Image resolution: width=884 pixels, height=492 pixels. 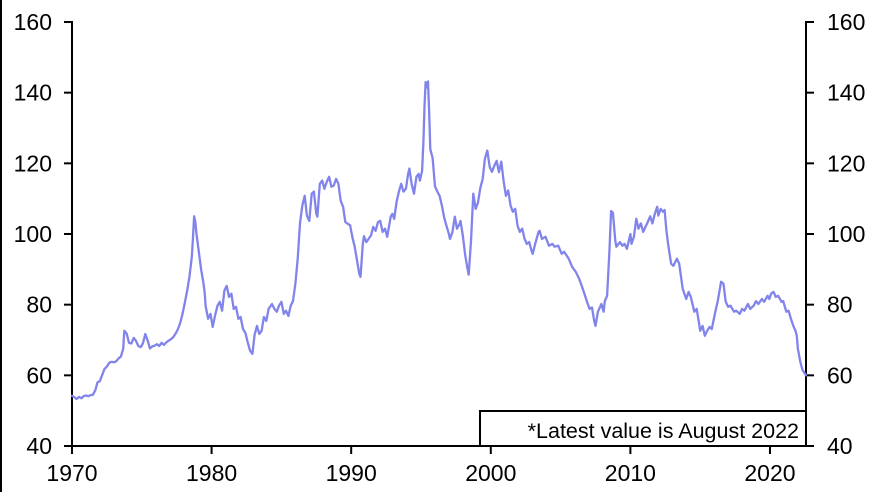 What do you see at coordinates (351, 473) in the screenshot?
I see `x-tick-label: 1990` at bounding box center [351, 473].